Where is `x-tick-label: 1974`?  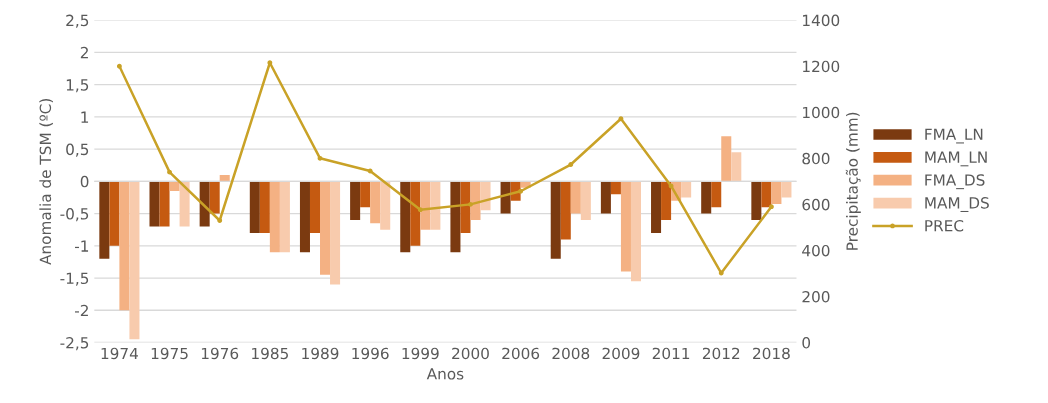 x-tick-label: 1974 is located at coordinates (119, 353).